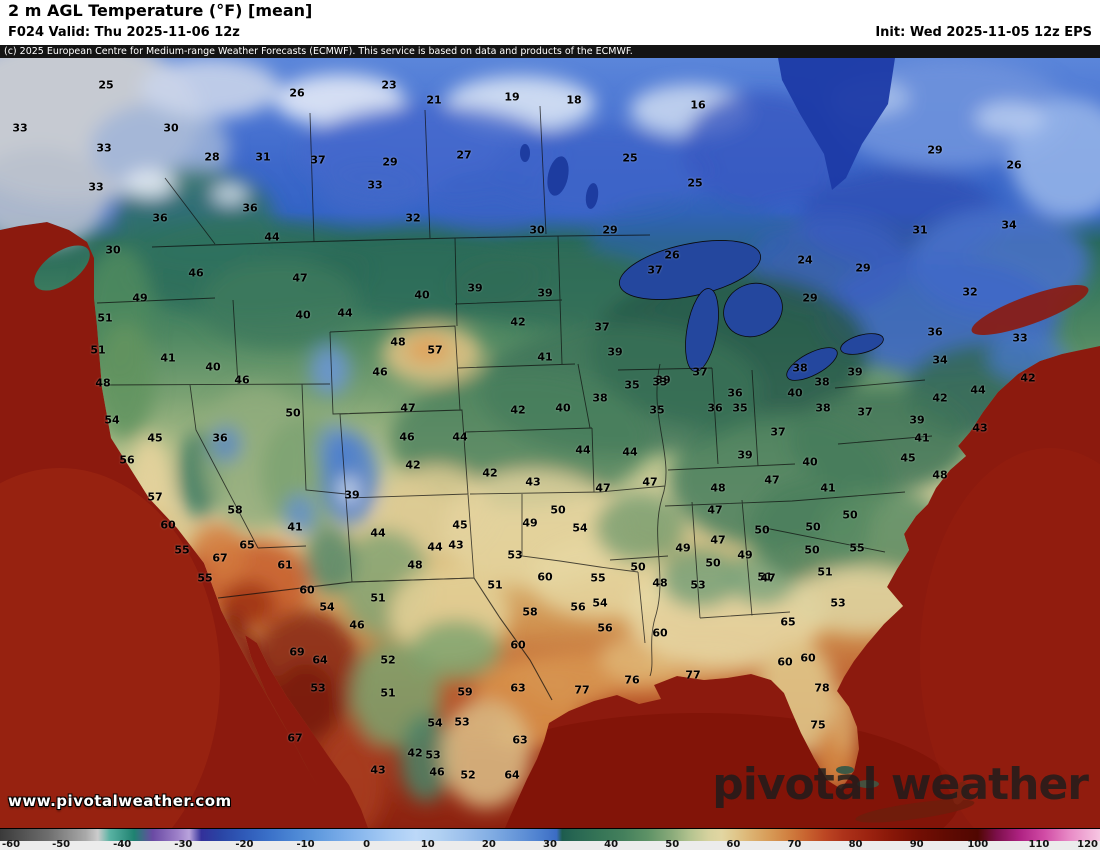 This screenshot has width=1100, height=850. What do you see at coordinates (794, 844) in the screenshot?
I see `colorbar-tick: 70` at bounding box center [794, 844].